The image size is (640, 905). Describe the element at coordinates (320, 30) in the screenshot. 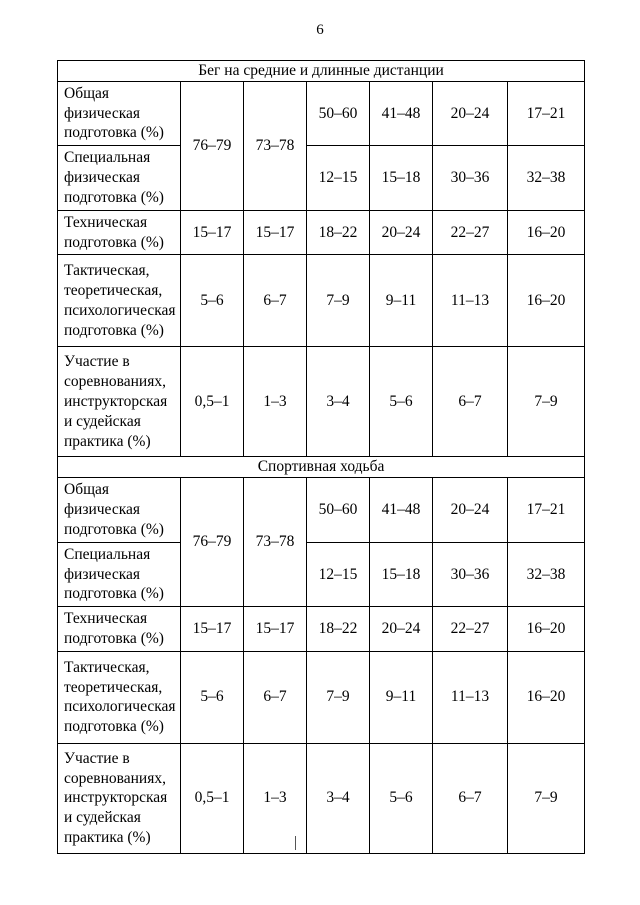

I see `page-number: 6` at that location.